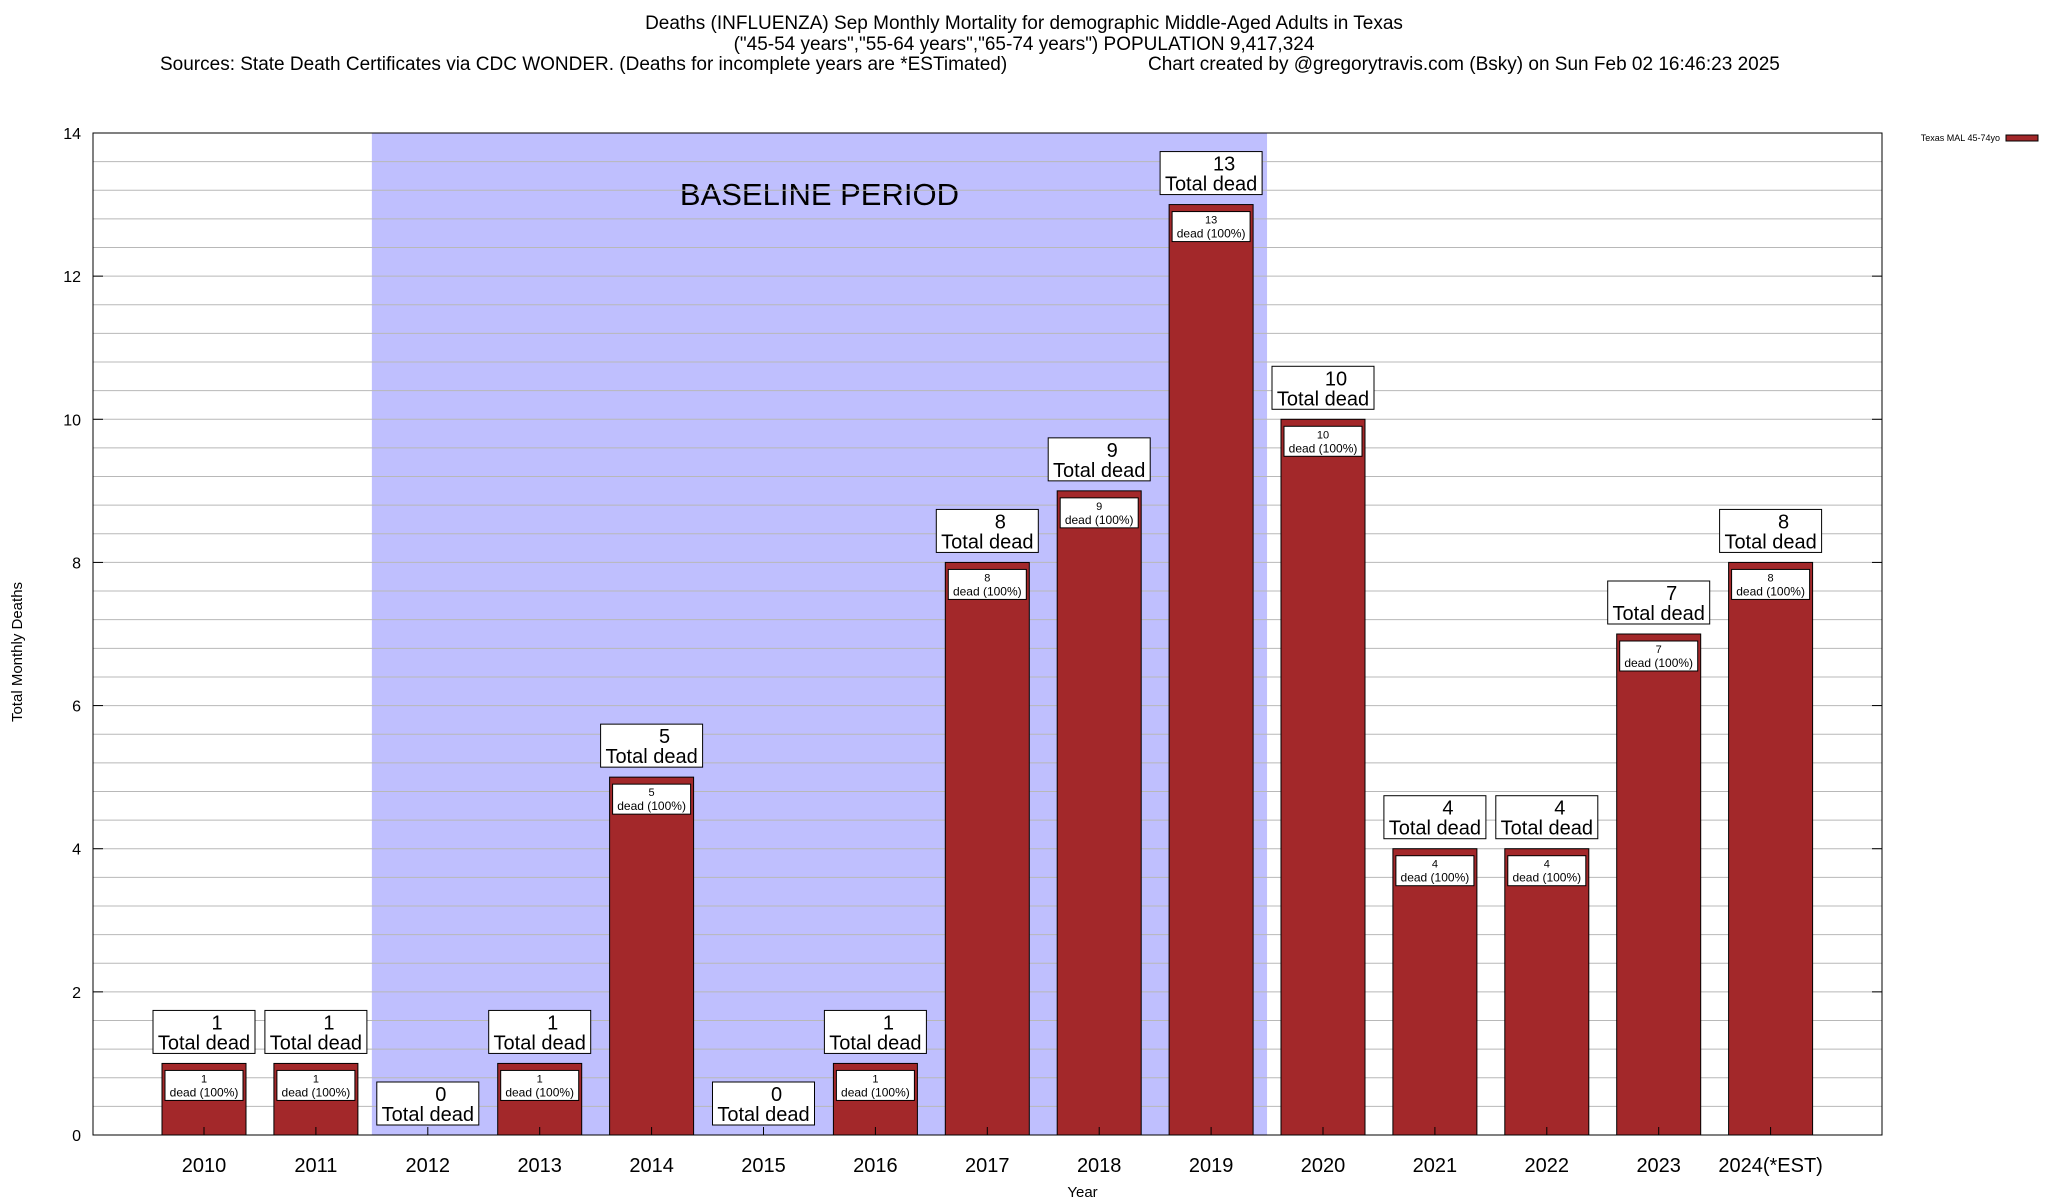  Describe the element at coordinates (1336, 379) in the screenshot. I see `total-value: 10` at that location.